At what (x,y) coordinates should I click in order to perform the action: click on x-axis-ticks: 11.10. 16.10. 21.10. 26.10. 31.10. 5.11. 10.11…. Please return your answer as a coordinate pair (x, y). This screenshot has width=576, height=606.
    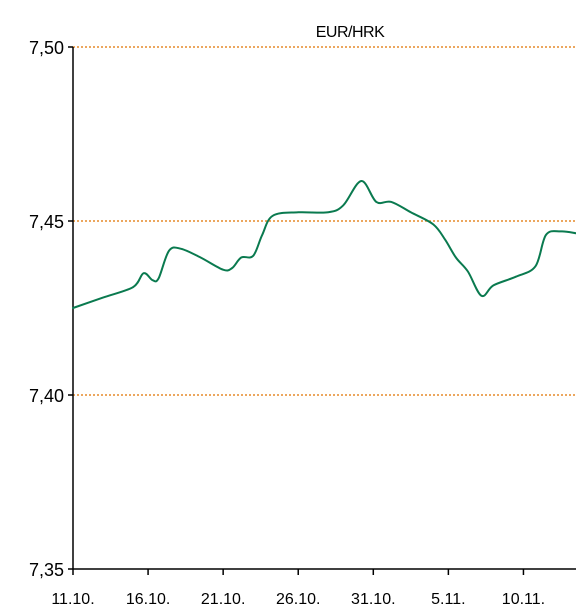
    Looking at the image, I should click on (298, 587).